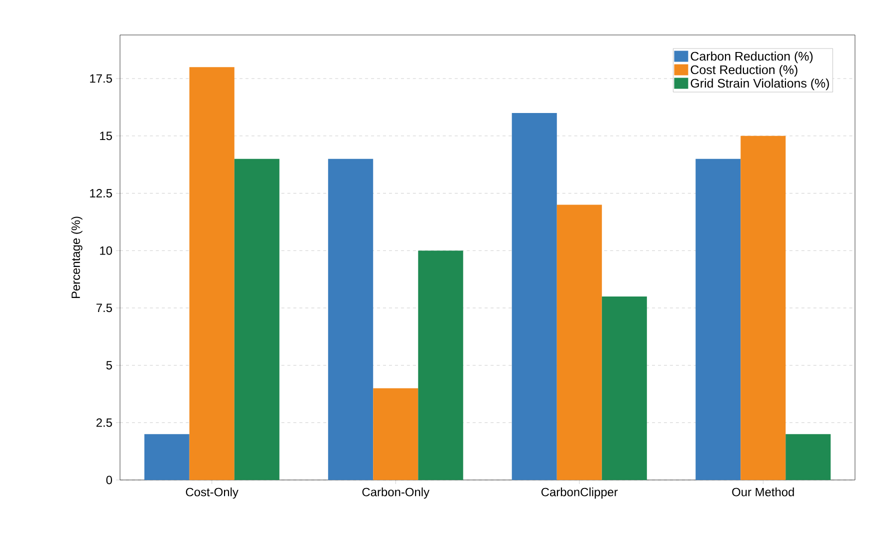  What do you see at coordinates (104, 422) in the screenshot?
I see `y-tick-label: 2.5` at bounding box center [104, 422].